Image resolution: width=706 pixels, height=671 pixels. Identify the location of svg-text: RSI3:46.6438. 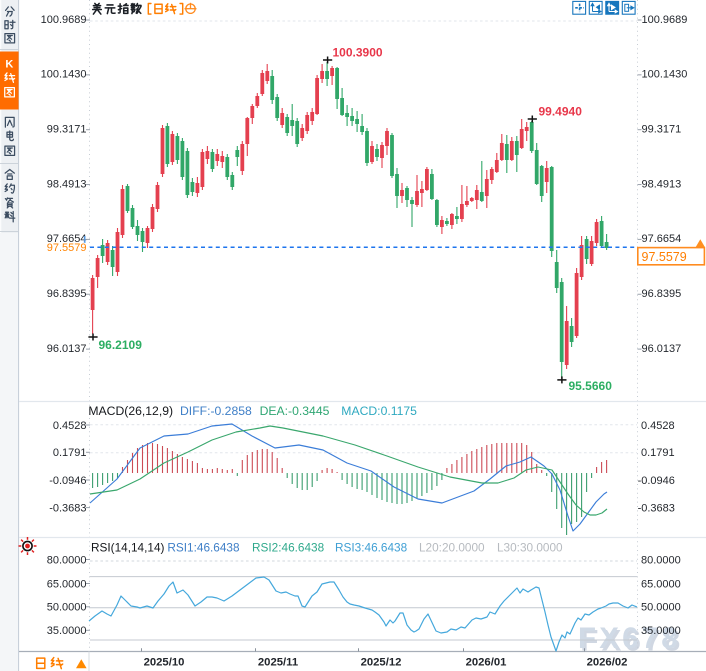
(371, 548).